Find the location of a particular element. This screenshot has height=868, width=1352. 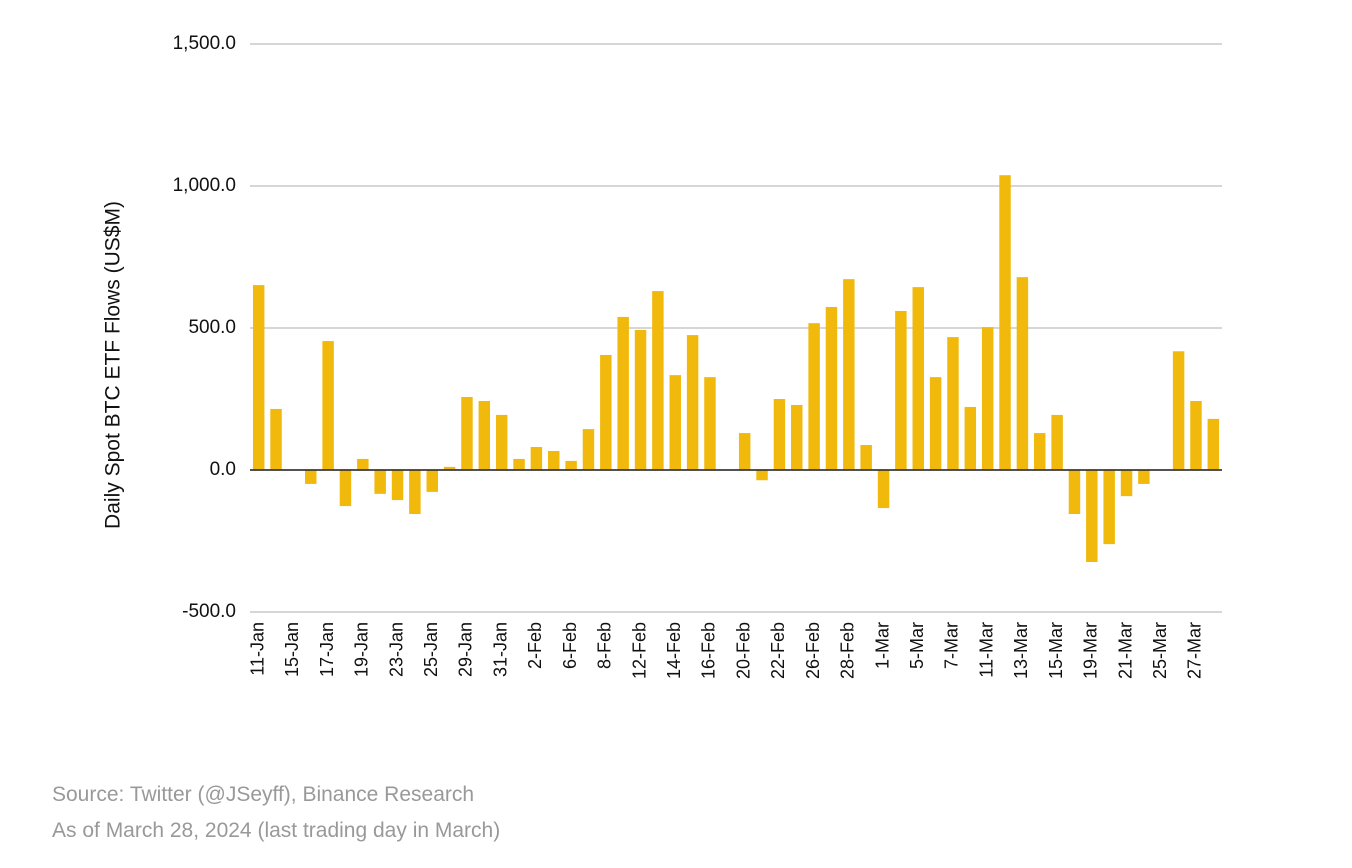

x-tick-label: 11-Mar is located at coordinates (986, 650).